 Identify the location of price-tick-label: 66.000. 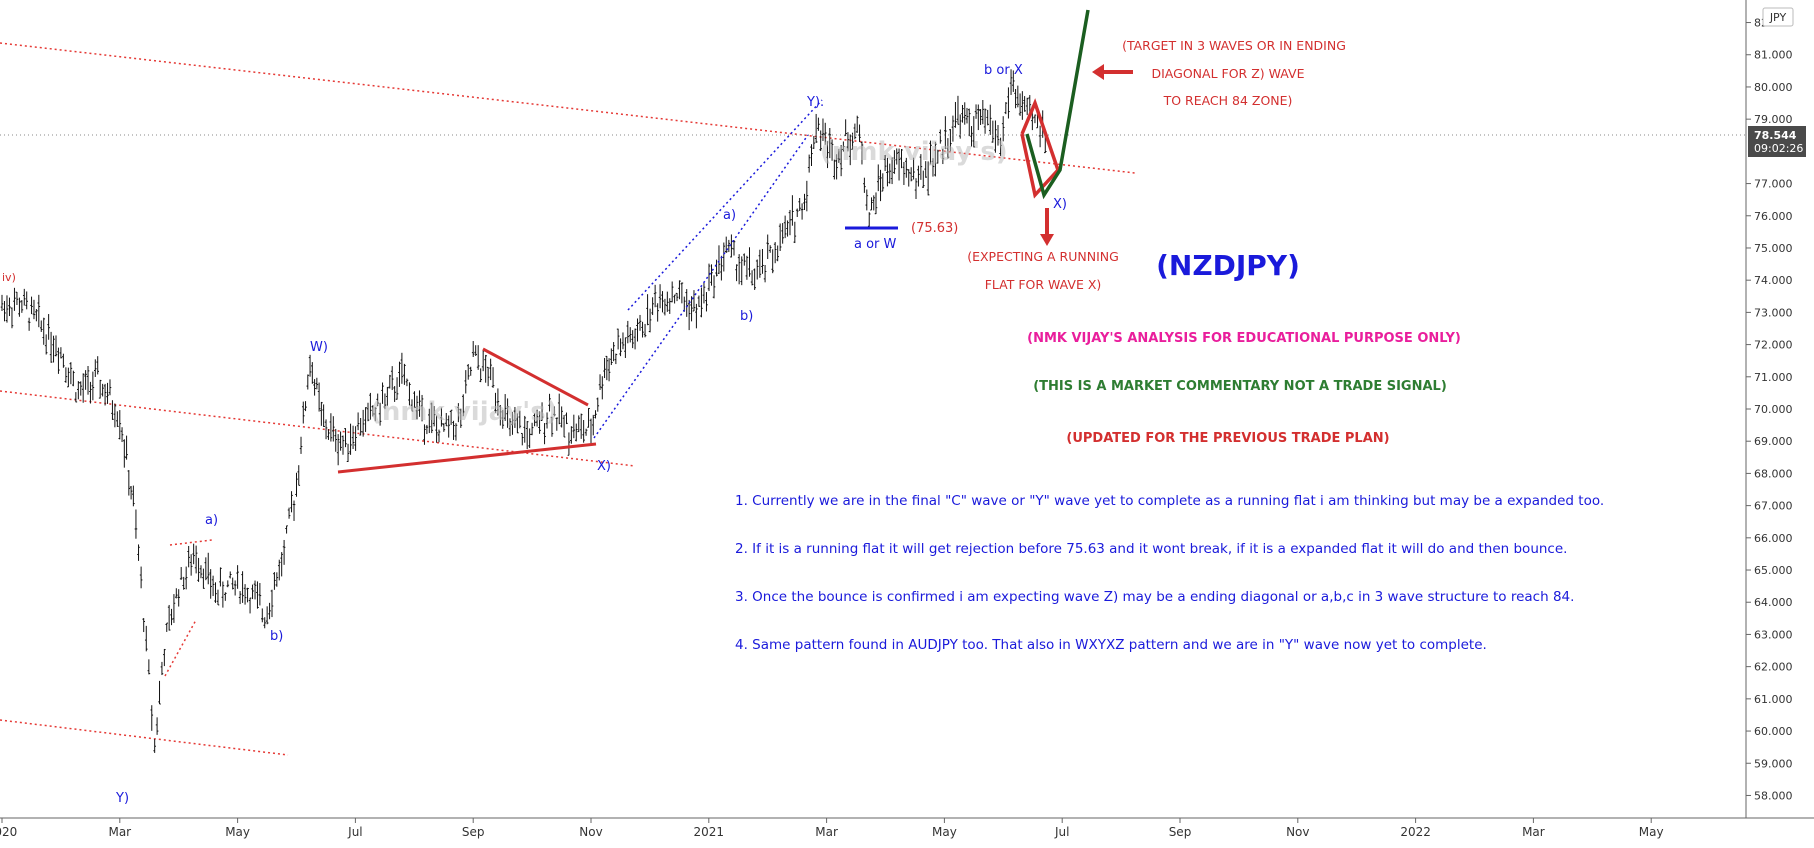
(1773, 538).